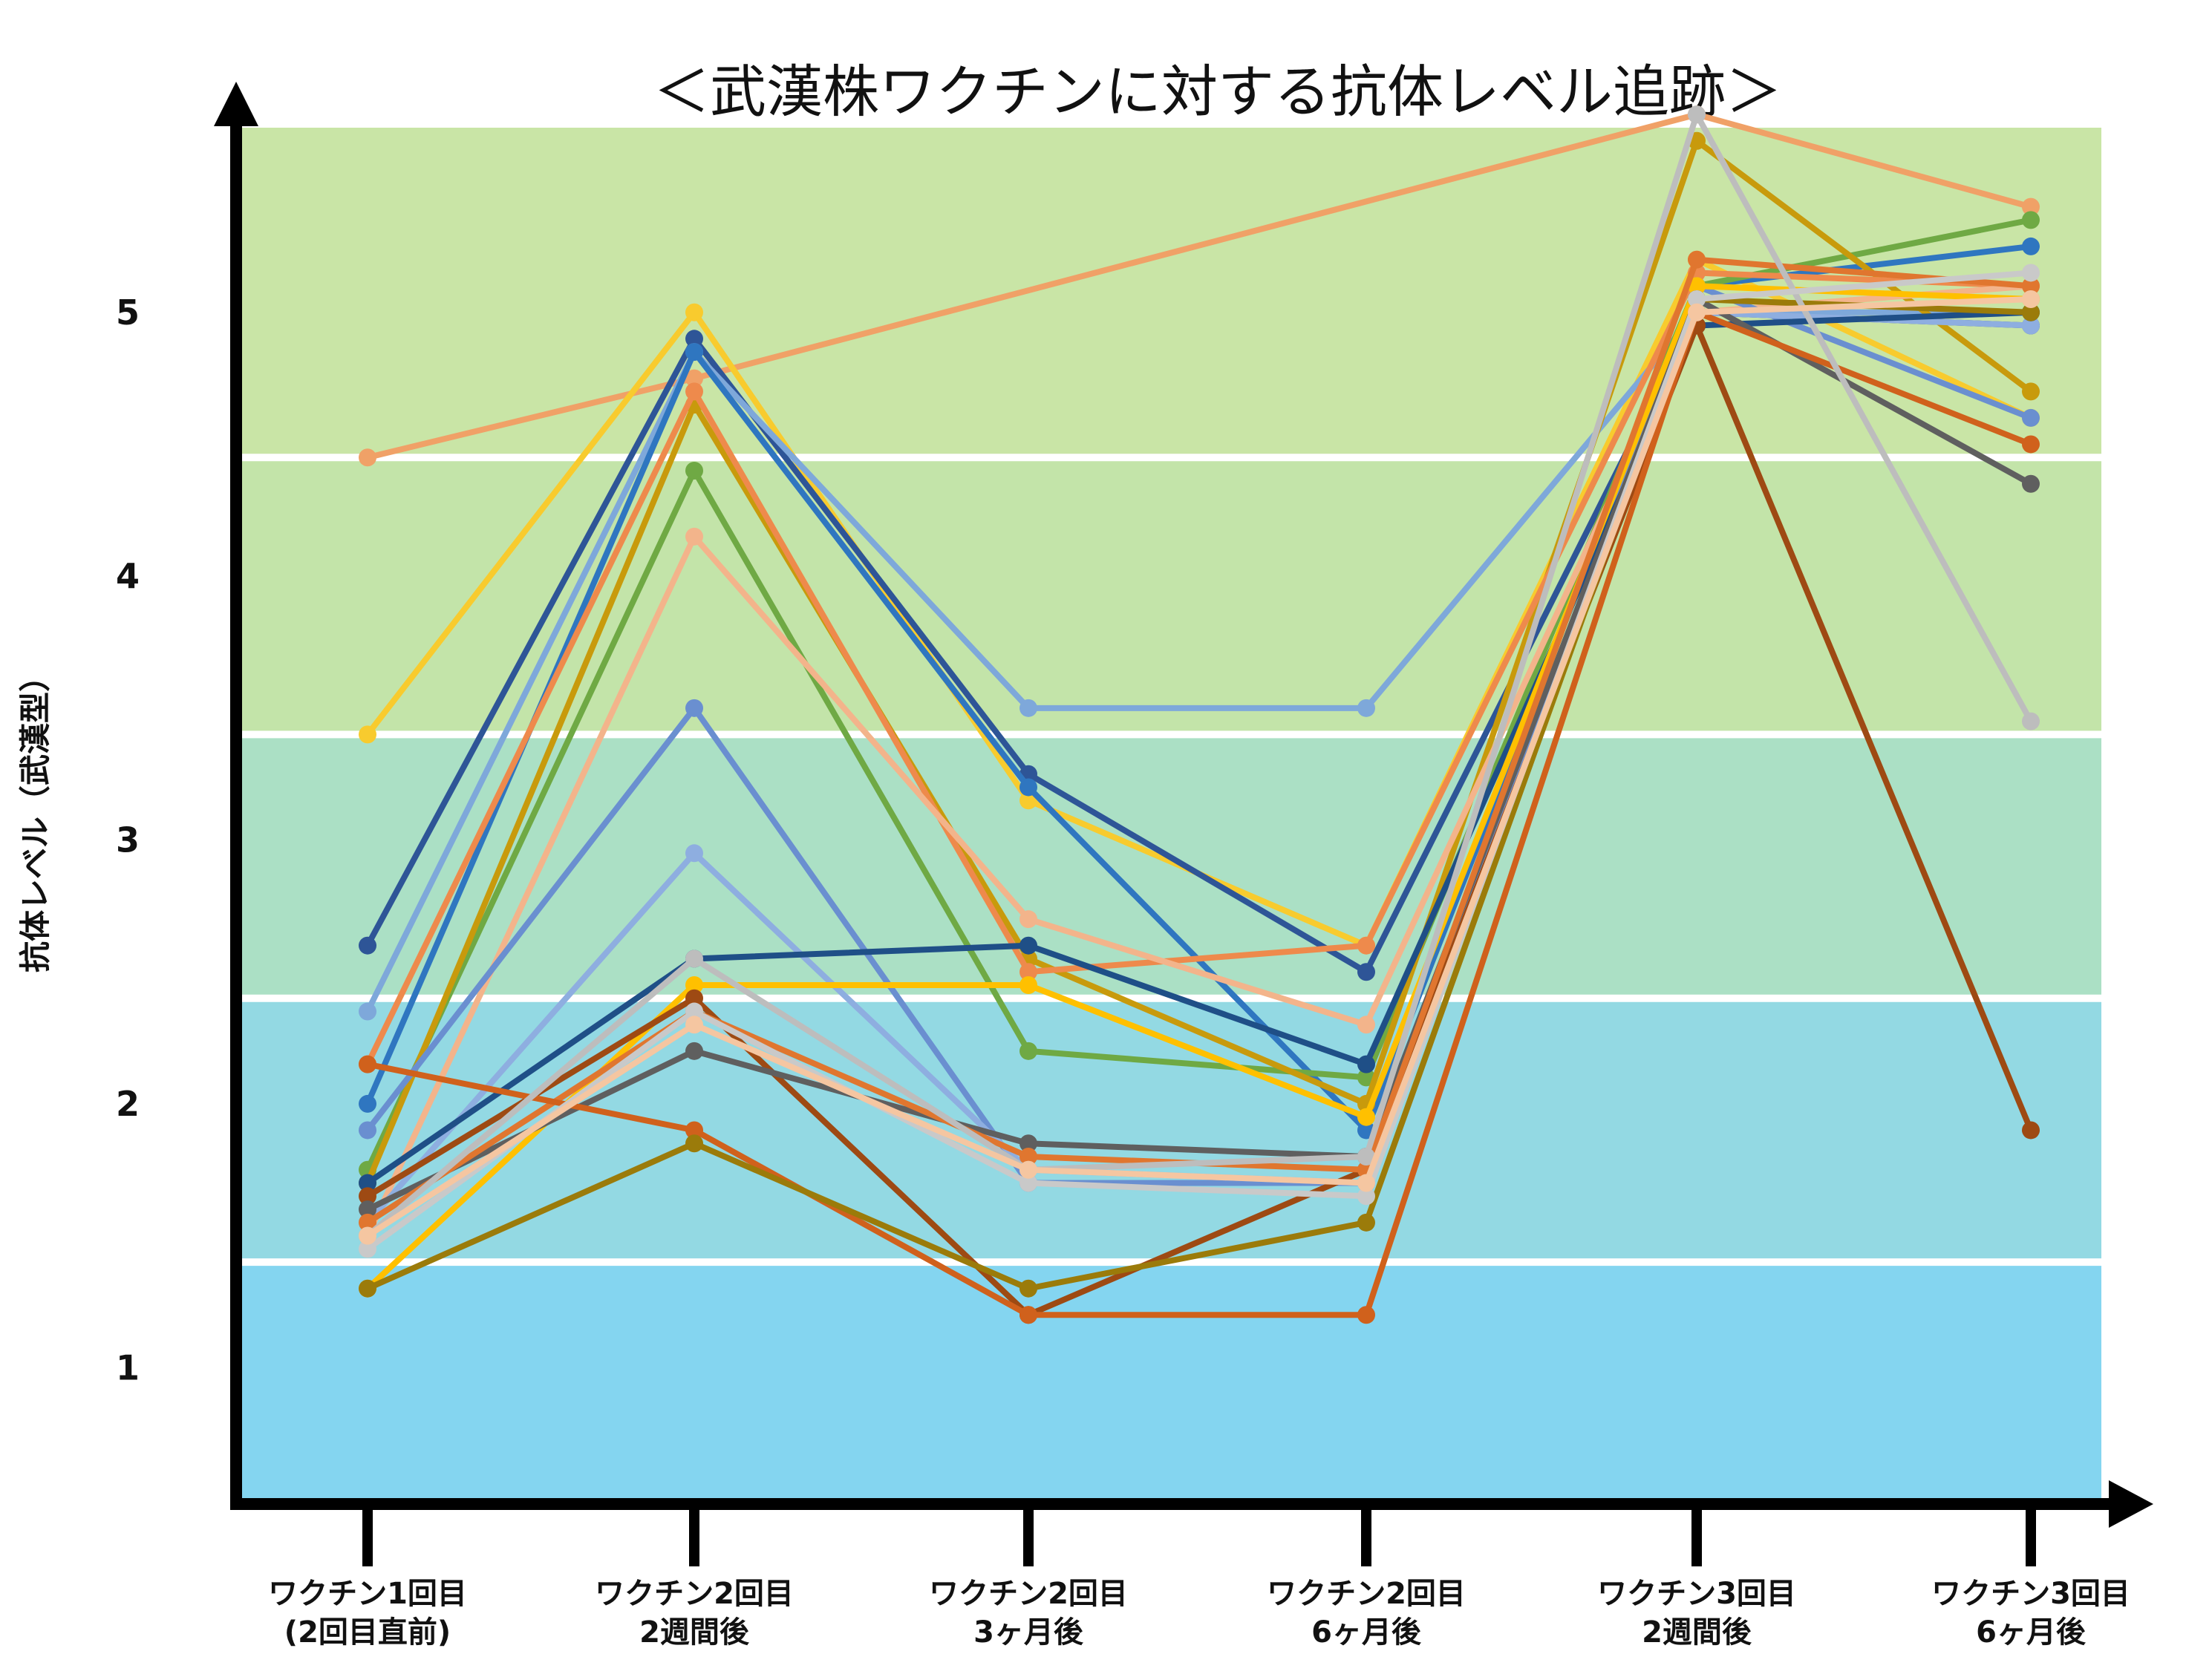 The width and height of the screenshot is (2212, 1677). I want to click on x-tick-label-5-line1: ワクチン3回目, so click(1697, 1594).